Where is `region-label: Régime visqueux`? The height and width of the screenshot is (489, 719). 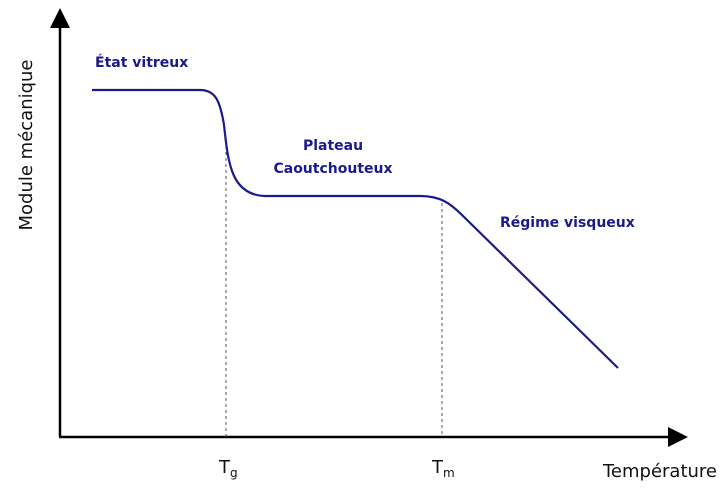 region-label: Régime visqueux is located at coordinates (567, 223).